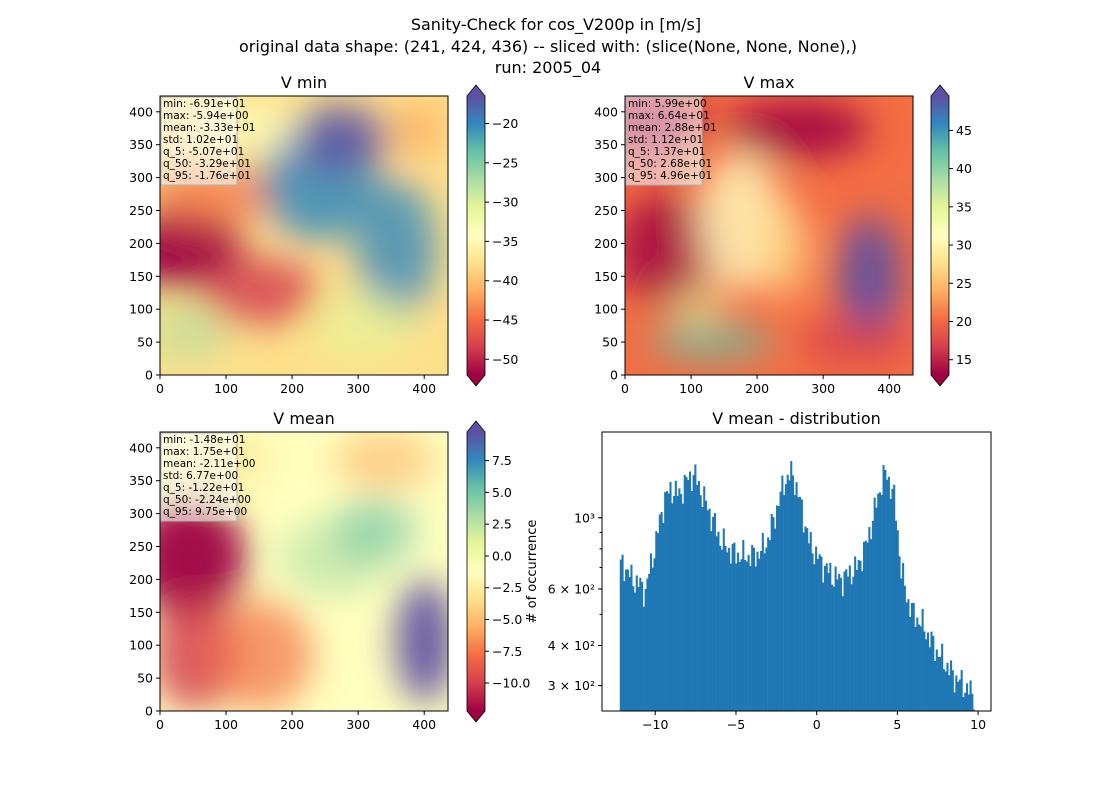 The height and width of the screenshot is (800, 1100). What do you see at coordinates (476, 716) in the screenshot?
I see `colorbar-extend-min` at bounding box center [476, 716].